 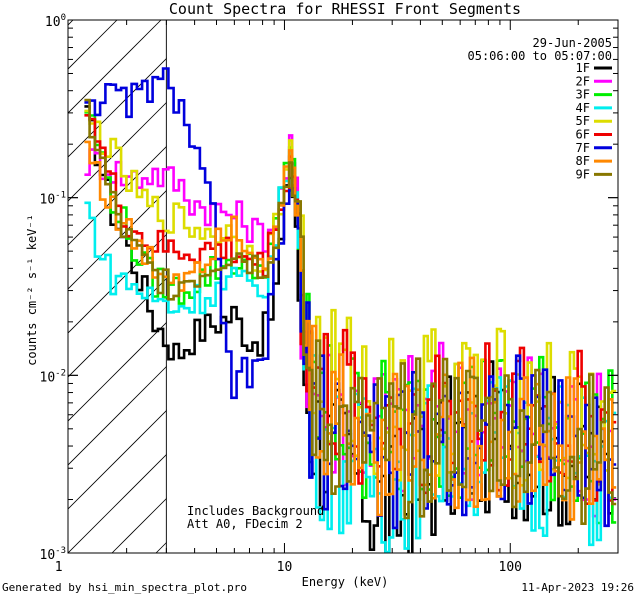 What do you see at coordinates (583, 161) in the screenshot?
I see `legend-label-8F: 8F` at bounding box center [583, 161].